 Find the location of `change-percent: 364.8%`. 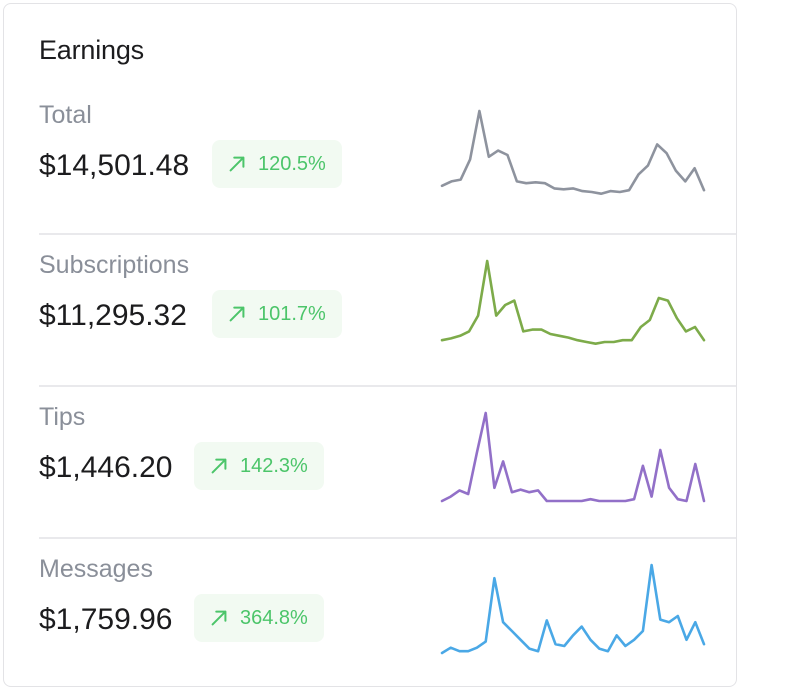

change-percent: 364.8% is located at coordinates (274, 617).